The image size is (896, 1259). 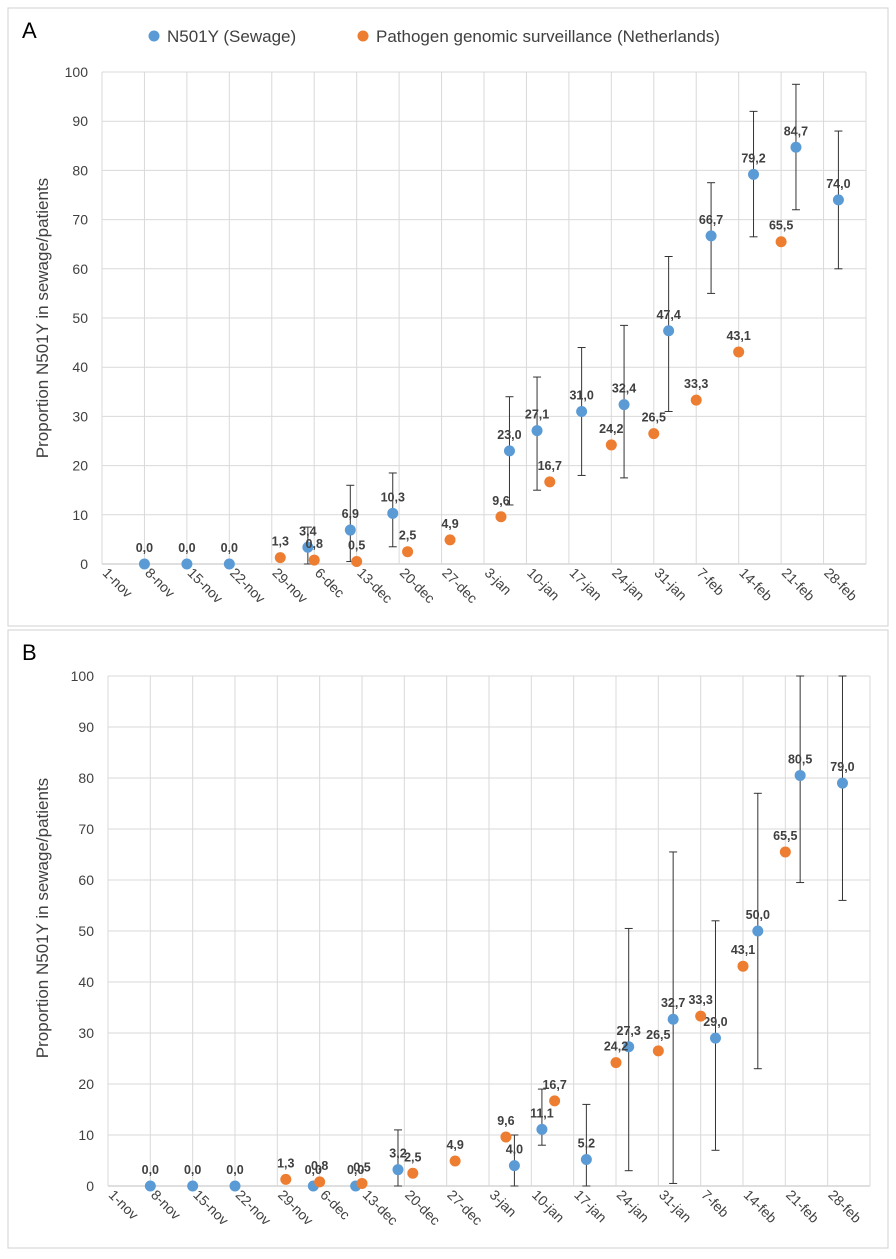 What do you see at coordinates (658, 1035) in the screenshot?
I see `panel-b-surveillance-data-label: 26,5` at bounding box center [658, 1035].